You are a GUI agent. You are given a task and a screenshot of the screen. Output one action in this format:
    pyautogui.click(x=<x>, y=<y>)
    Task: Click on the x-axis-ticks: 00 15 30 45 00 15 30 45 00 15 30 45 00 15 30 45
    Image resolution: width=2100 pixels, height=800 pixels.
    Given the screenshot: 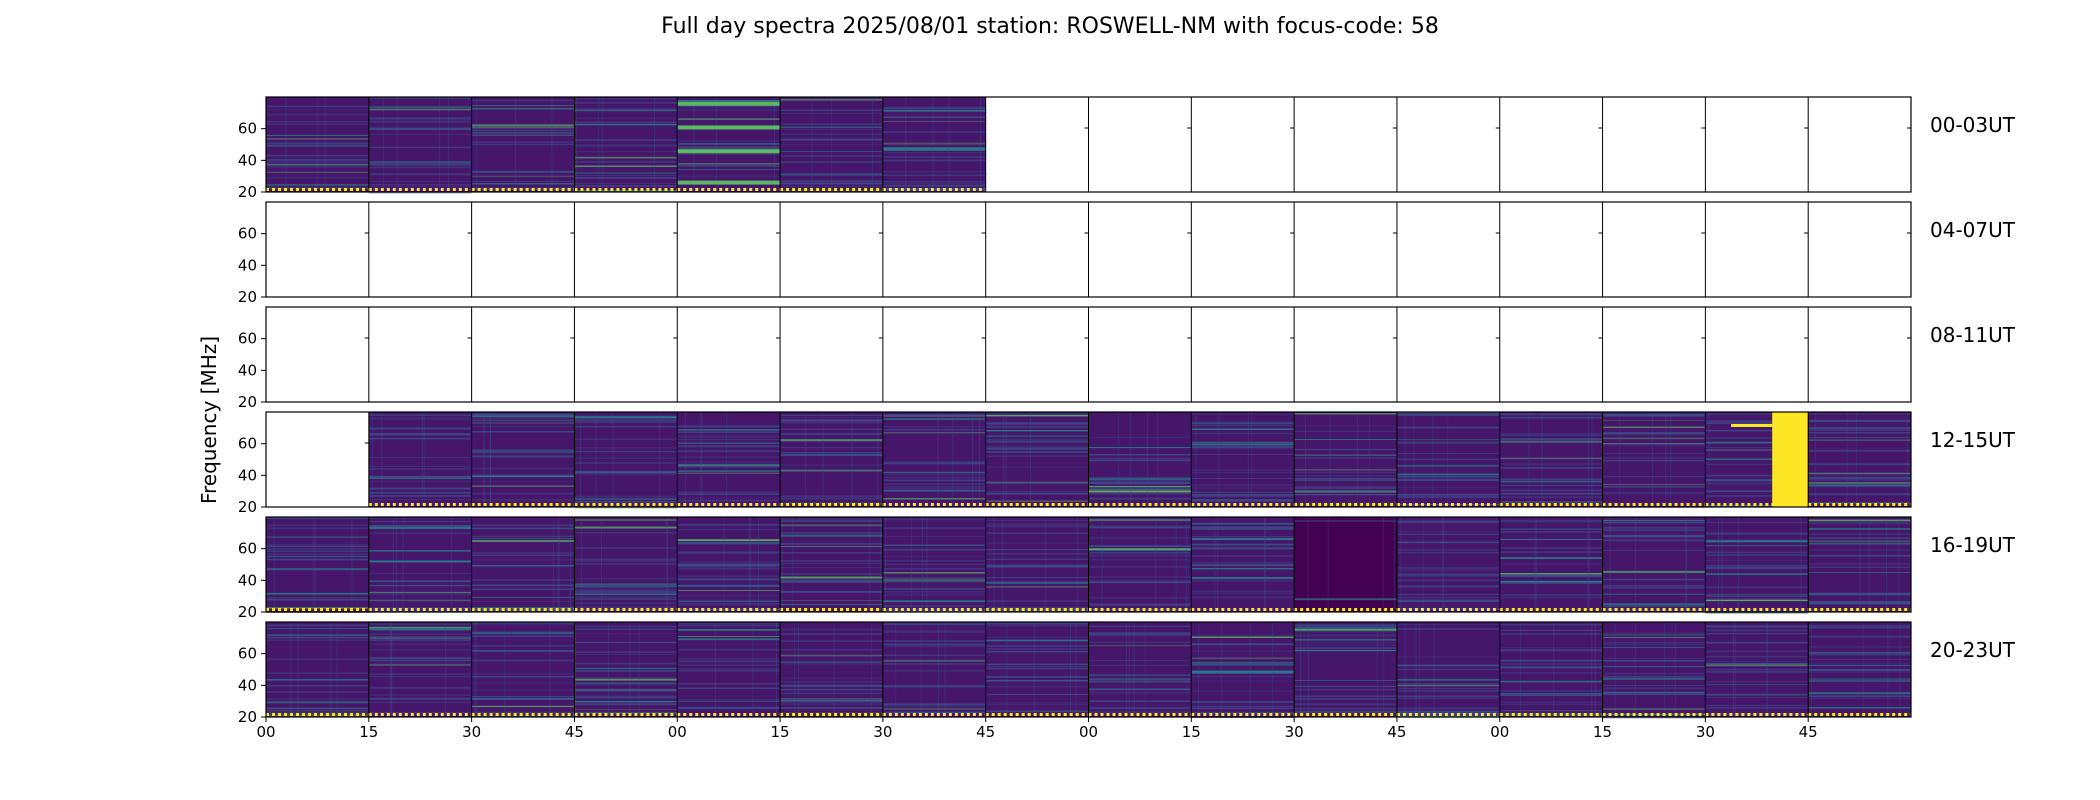 What is the action you would take?
    pyautogui.click(x=1037, y=729)
    